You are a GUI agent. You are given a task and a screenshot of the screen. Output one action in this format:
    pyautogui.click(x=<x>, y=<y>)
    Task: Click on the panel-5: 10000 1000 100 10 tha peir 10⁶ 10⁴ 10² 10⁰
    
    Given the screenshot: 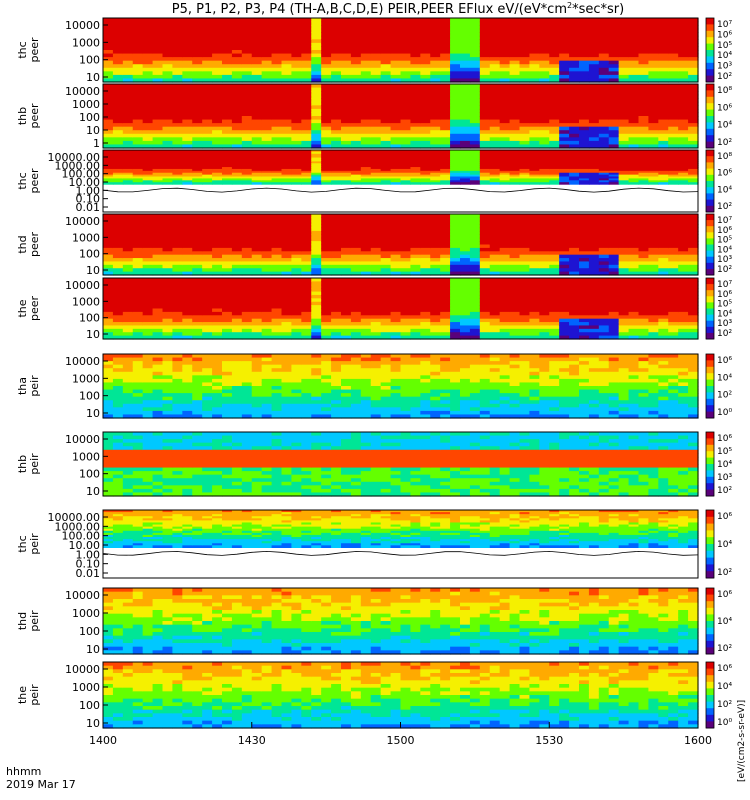 What is the action you would take?
    pyautogui.click(x=374, y=386)
    